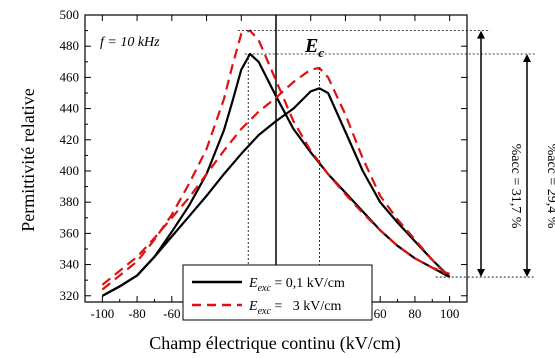 The image size is (555, 358). I want to click on legend-solid-sub: exc, so click(265, 288).